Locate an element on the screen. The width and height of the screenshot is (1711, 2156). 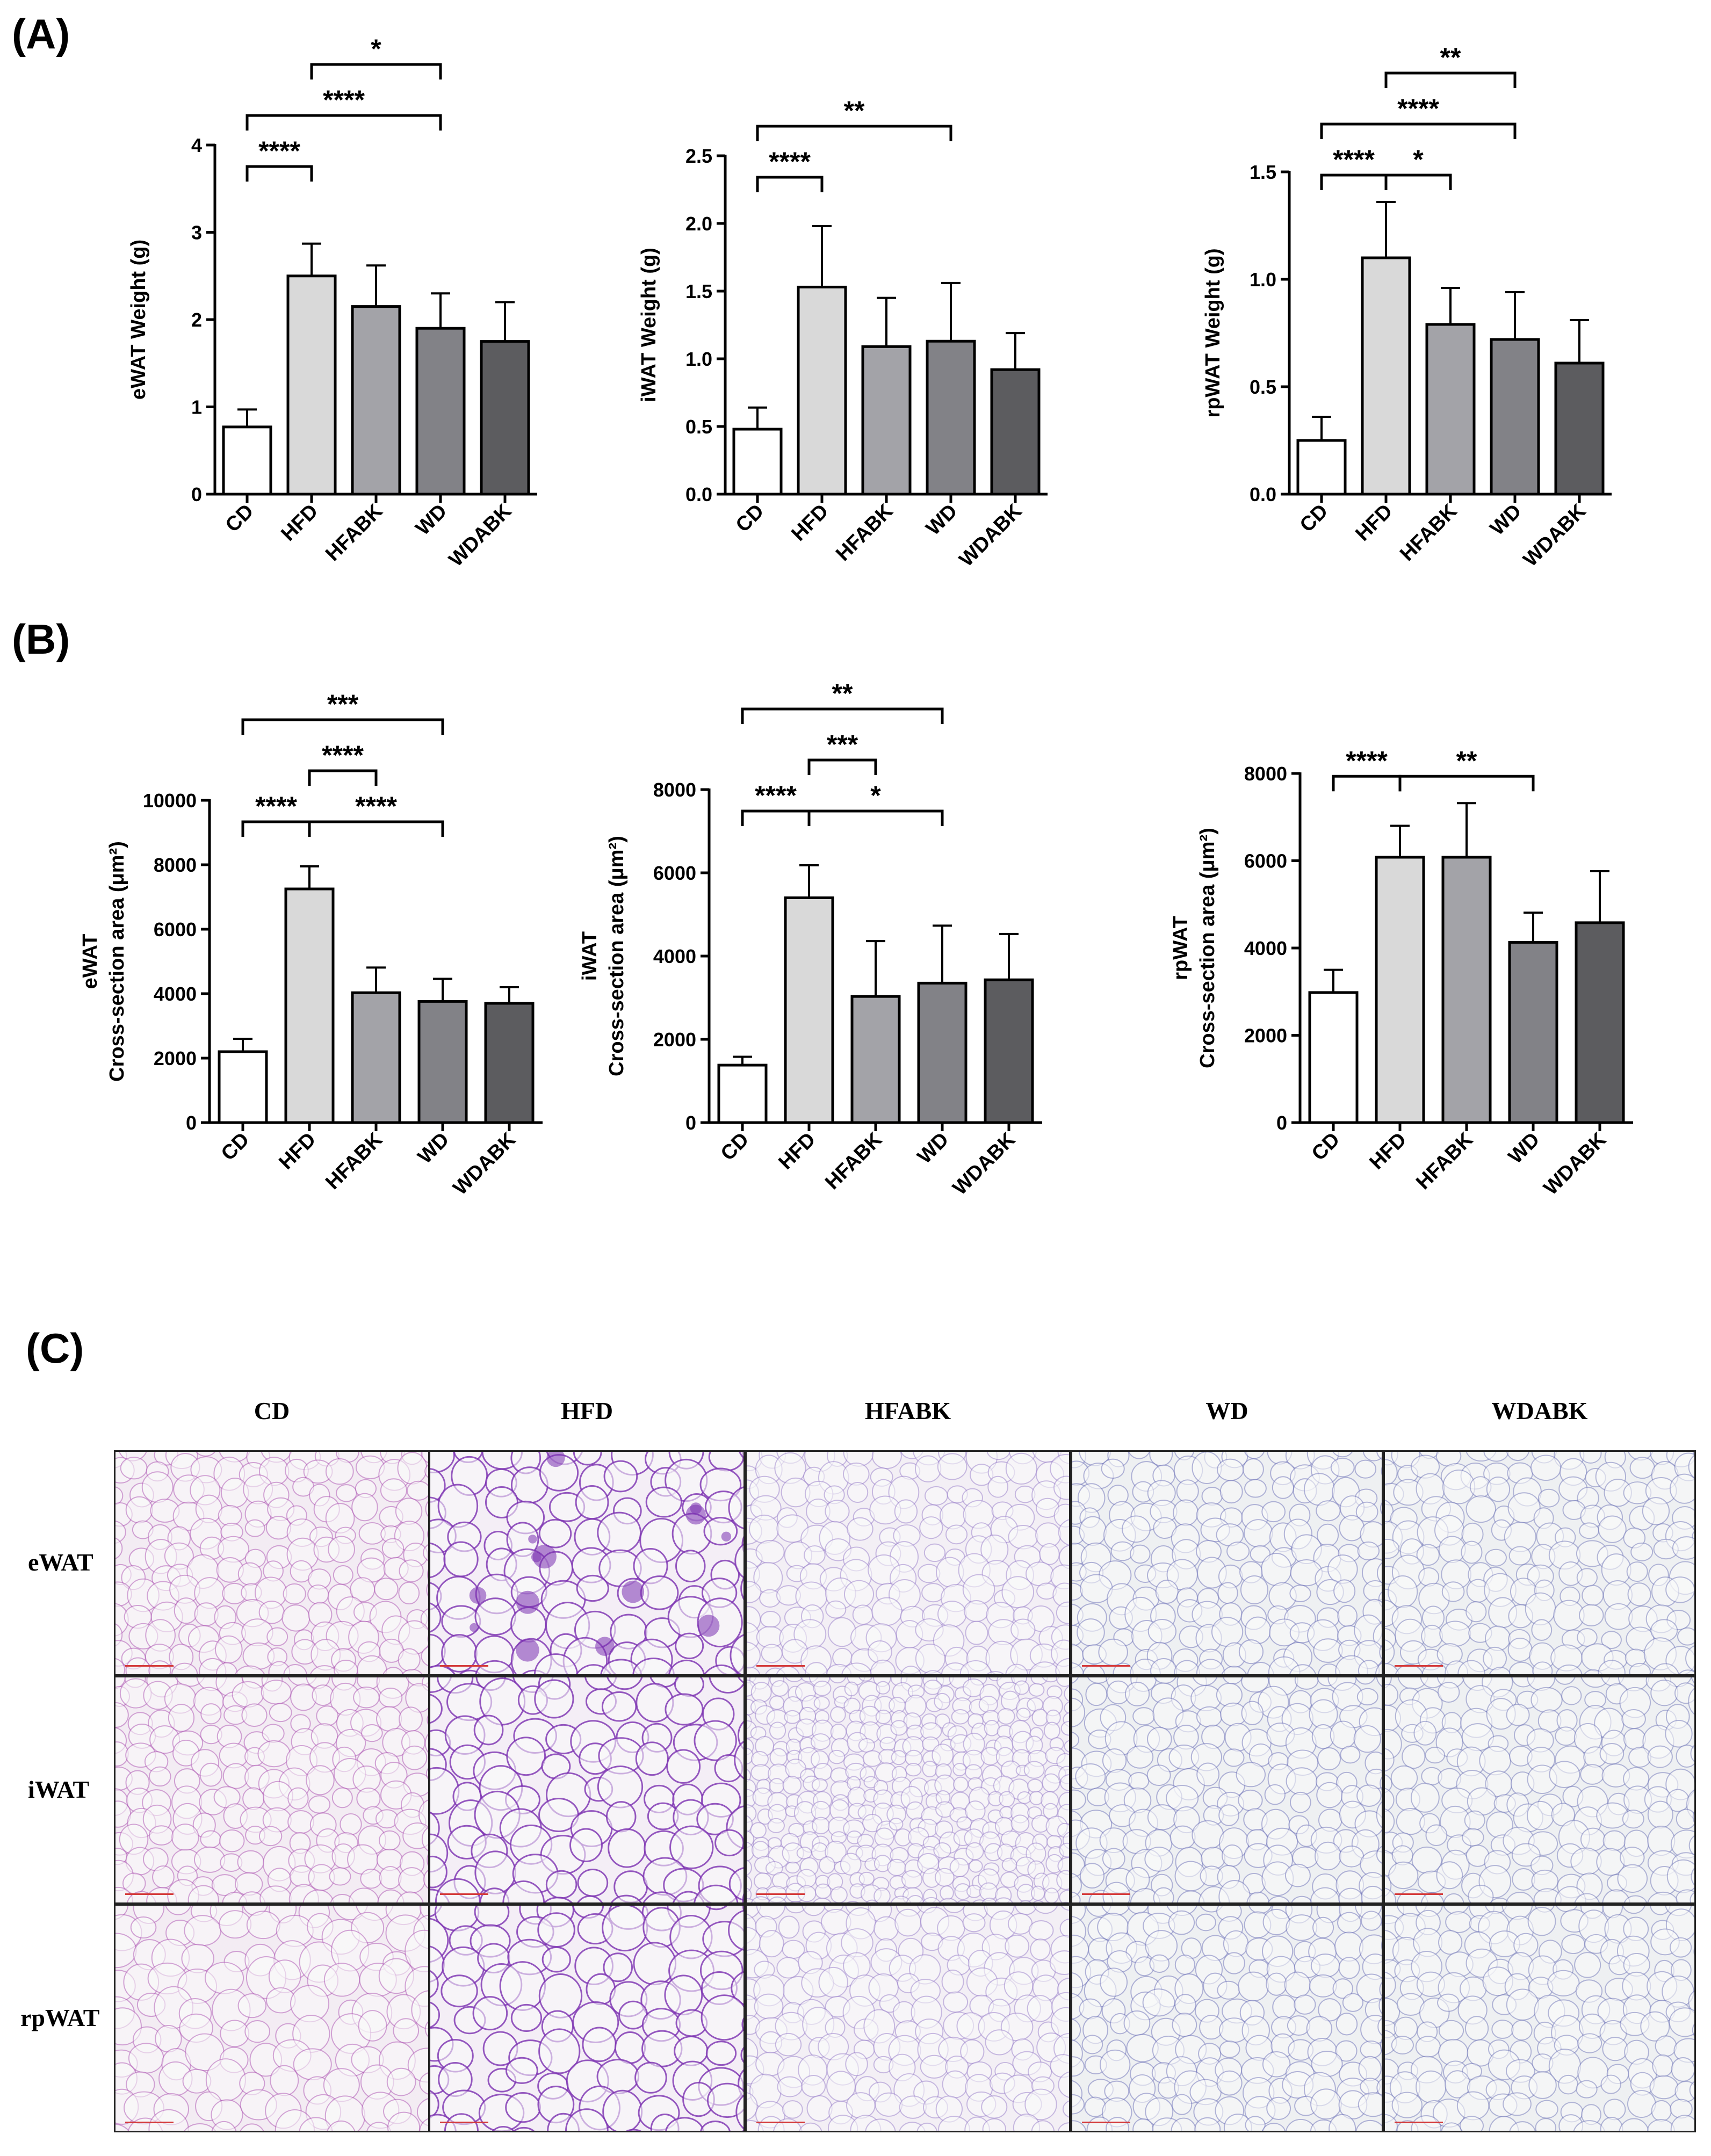
y-tick-label: 8000 is located at coordinates (175, 865).